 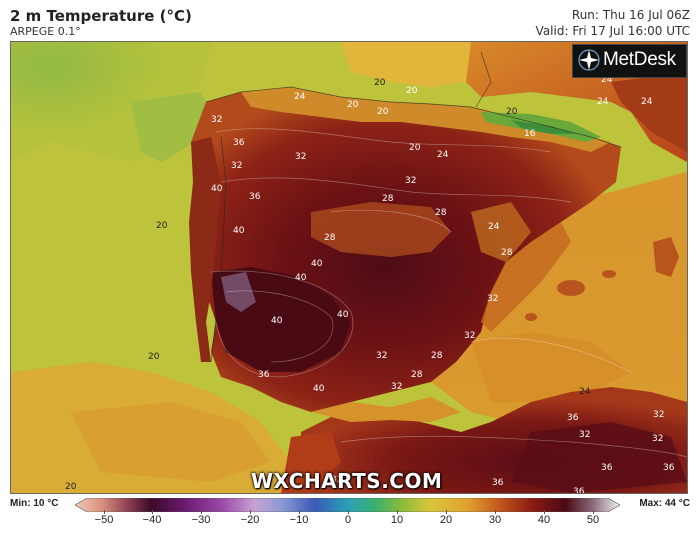 I want to click on legend-tick-label: −10, so click(x=299, y=520).